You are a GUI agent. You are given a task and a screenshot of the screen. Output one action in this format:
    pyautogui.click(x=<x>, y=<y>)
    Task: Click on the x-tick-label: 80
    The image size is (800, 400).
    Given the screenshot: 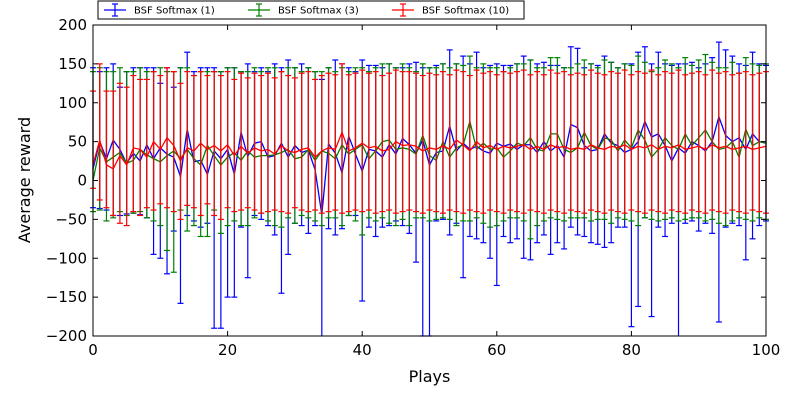 What is the action you would take?
    pyautogui.click(x=631, y=350)
    